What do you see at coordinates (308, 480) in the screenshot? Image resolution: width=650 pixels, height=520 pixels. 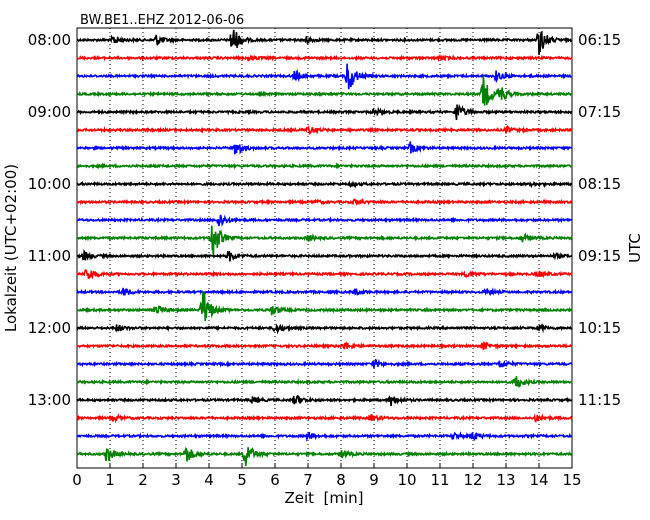 I see `x-tick-label: 7` at bounding box center [308, 480].